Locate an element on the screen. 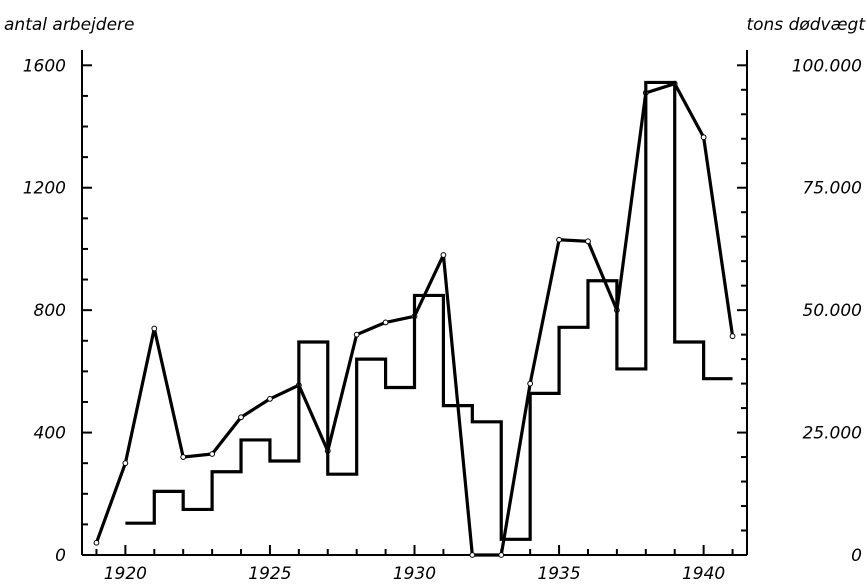 This screenshot has height=588, width=867. right-axis-label: tons dødvægt is located at coordinates (806, 25).